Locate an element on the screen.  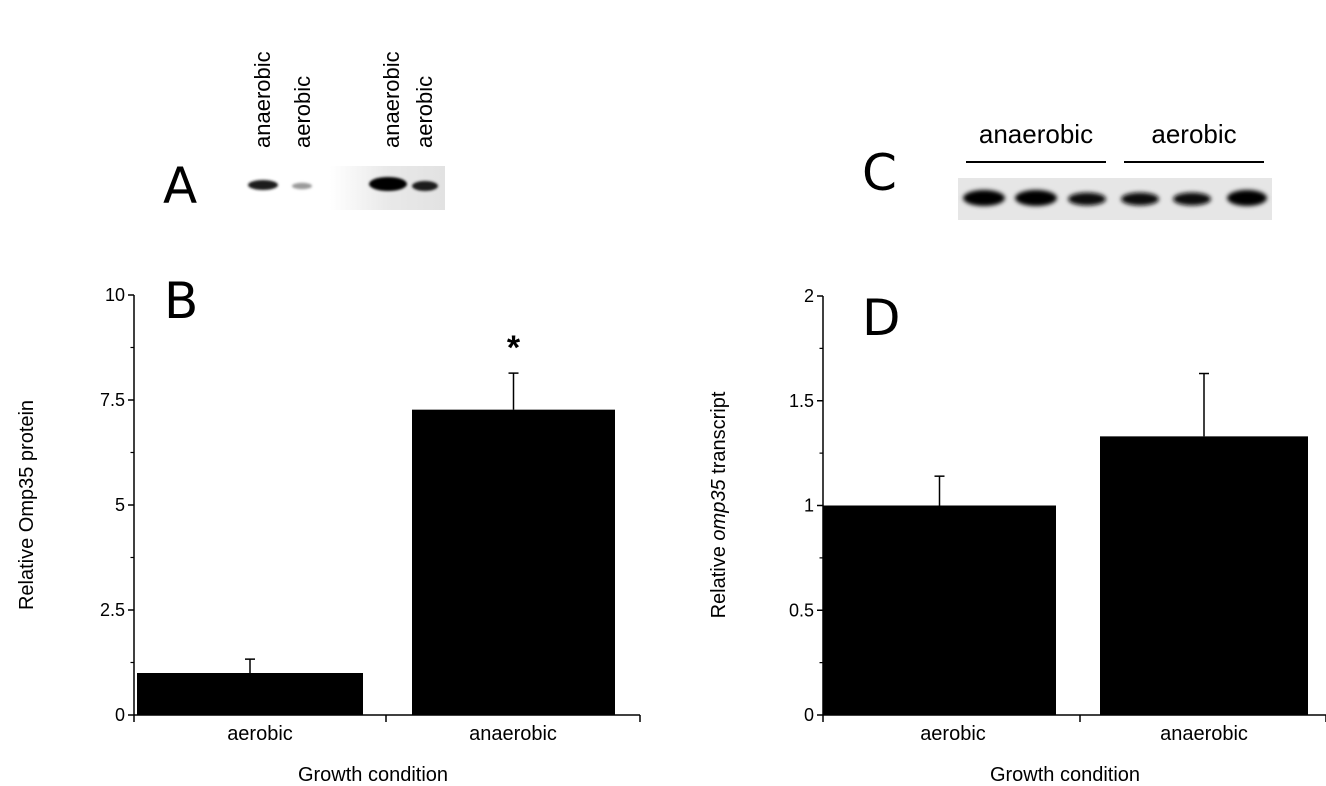
panel-letter-b: B is located at coordinates (181, 301).